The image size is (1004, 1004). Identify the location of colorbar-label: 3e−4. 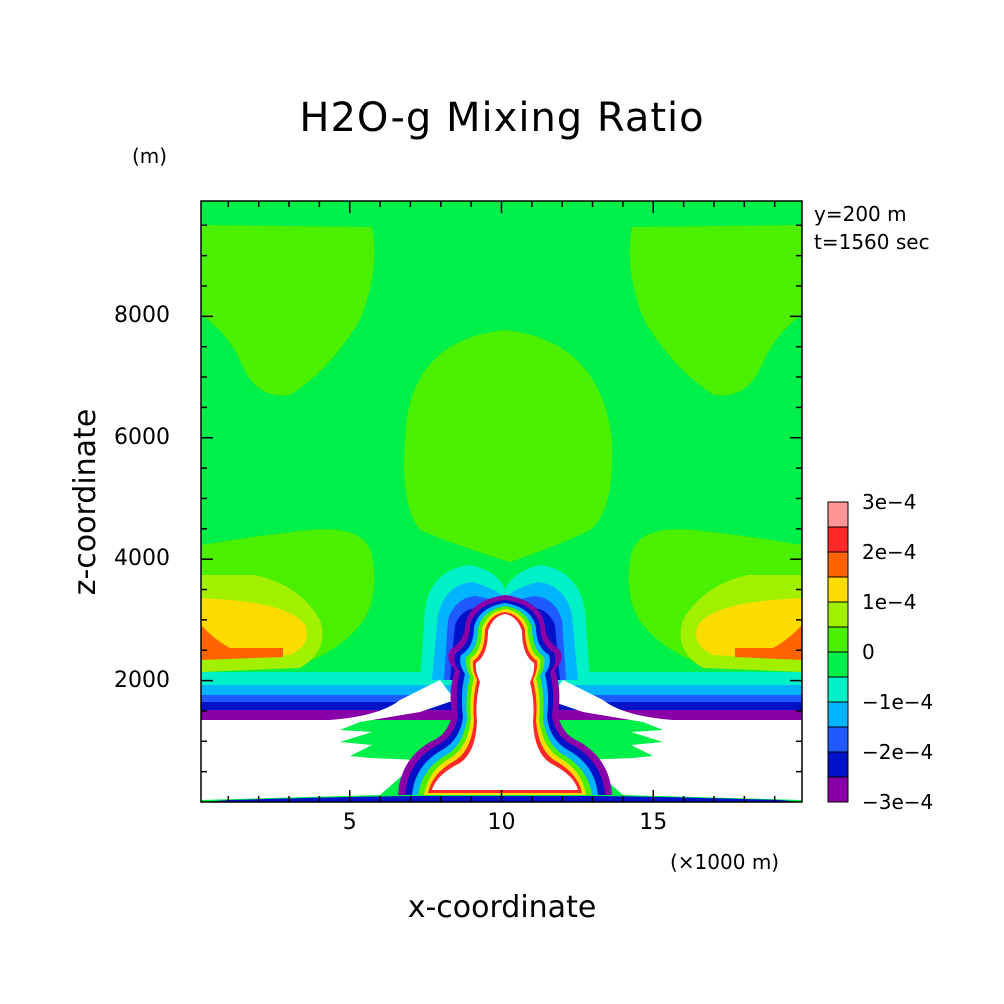
(889, 502).